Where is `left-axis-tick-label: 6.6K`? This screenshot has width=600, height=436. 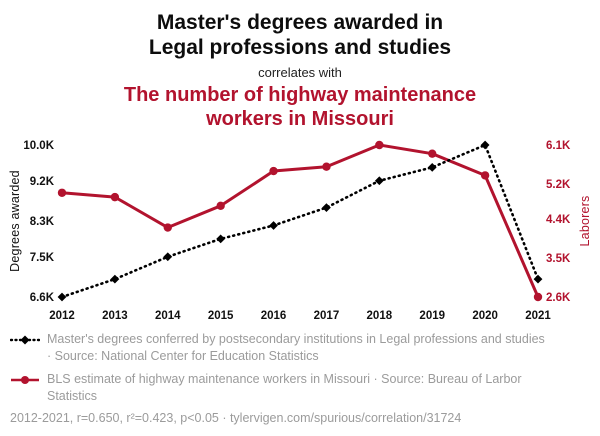 left-axis-tick-label: 6.6K is located at coordinates (42, 298).